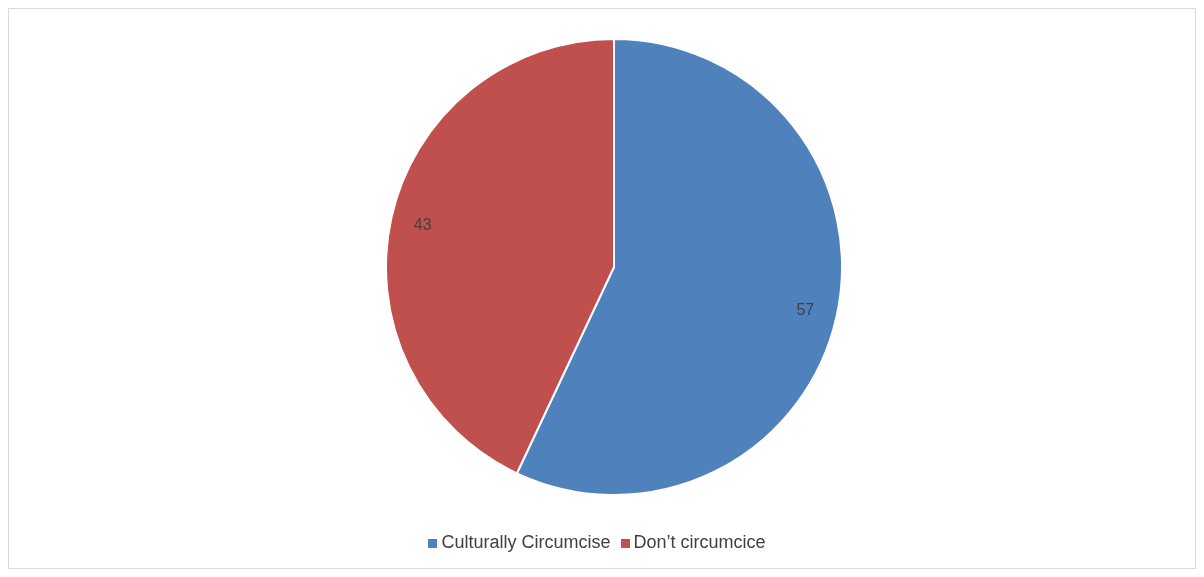 Image resolution: width=1204 pixels, height=577 pixels. What do you see at coordinates (699, 542) in the screenshot?
I see `legend-label: Don’t circumcice` at bounding box center [699, 542].